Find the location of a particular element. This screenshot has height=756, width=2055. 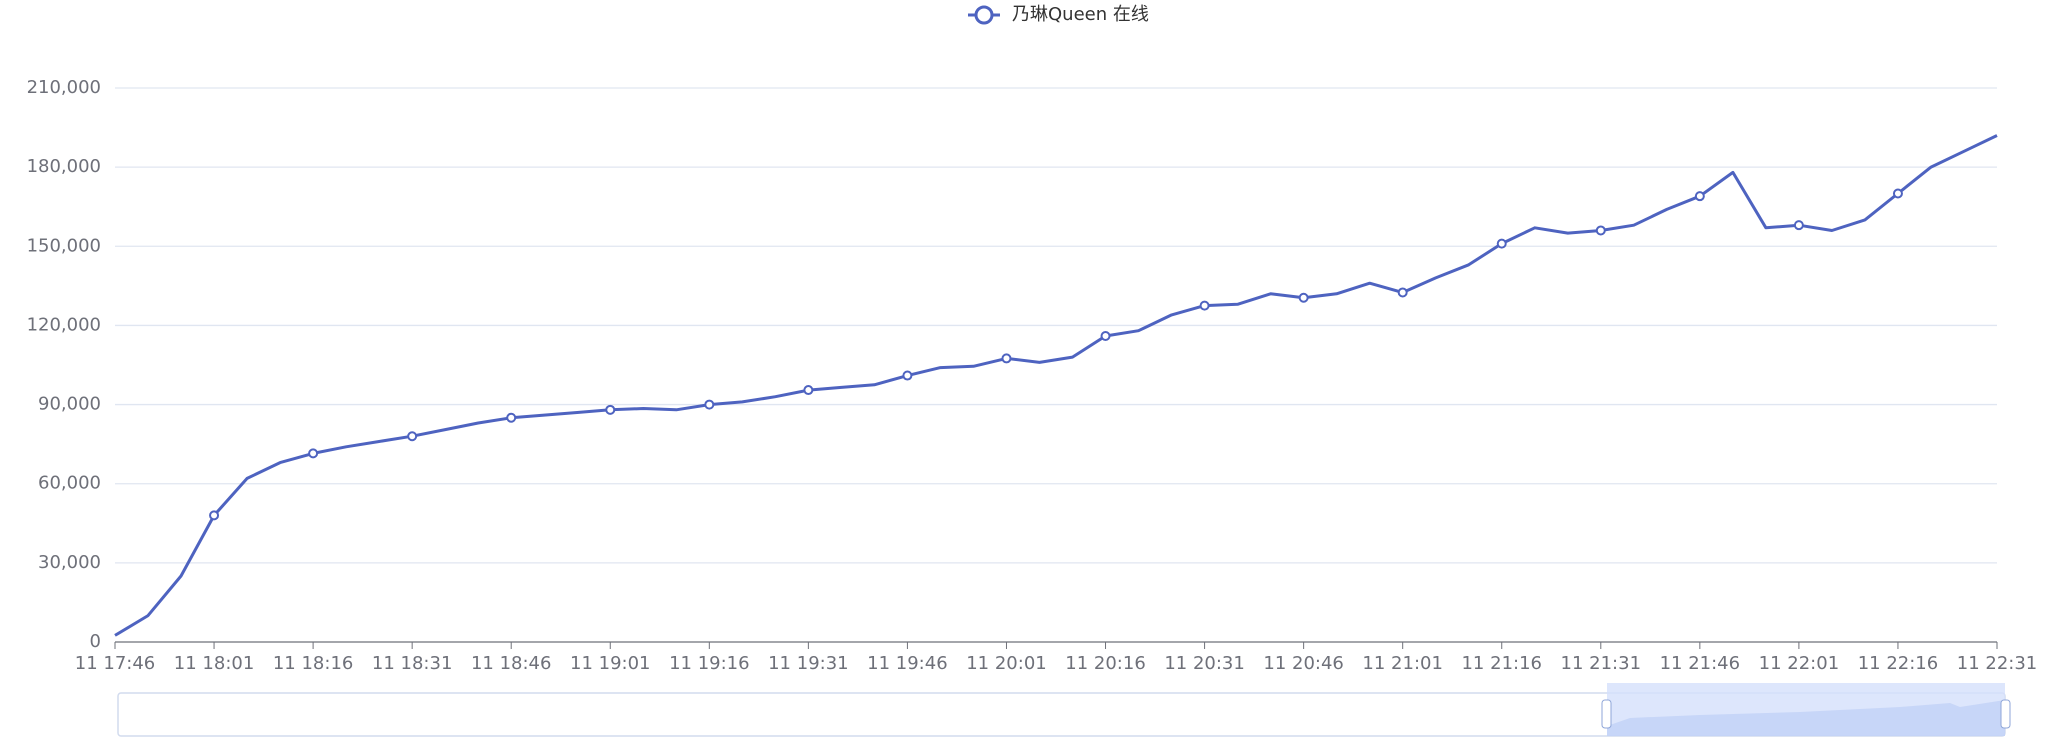

y-tick-label: 120,000 is located at coordinates (64, 324).